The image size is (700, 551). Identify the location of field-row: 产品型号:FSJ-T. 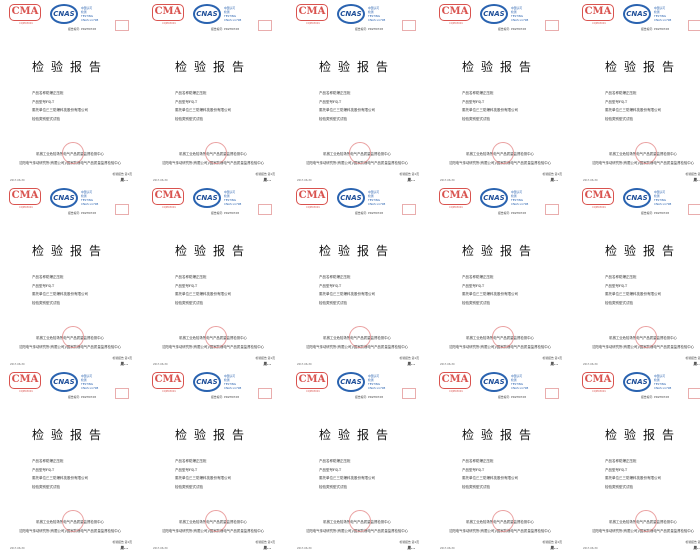
(633, 472).